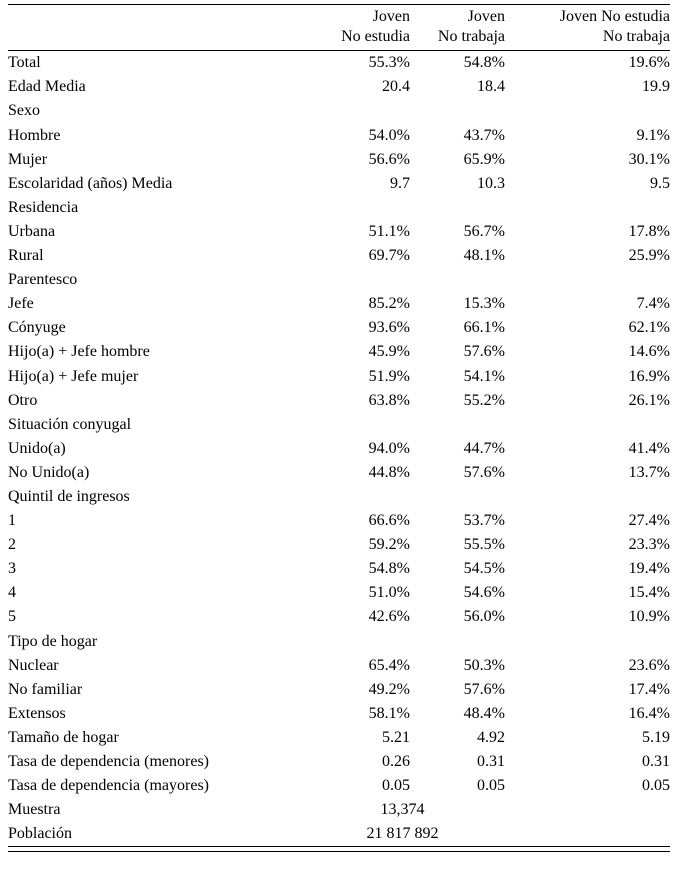  I want to click on row-label: Muestra, so click(34, 810).